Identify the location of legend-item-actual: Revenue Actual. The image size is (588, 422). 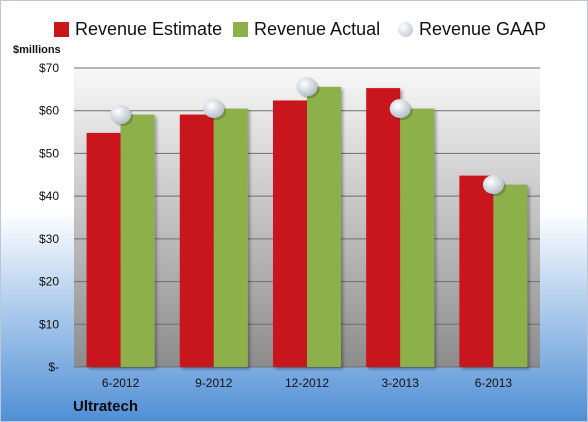
(306, 29).